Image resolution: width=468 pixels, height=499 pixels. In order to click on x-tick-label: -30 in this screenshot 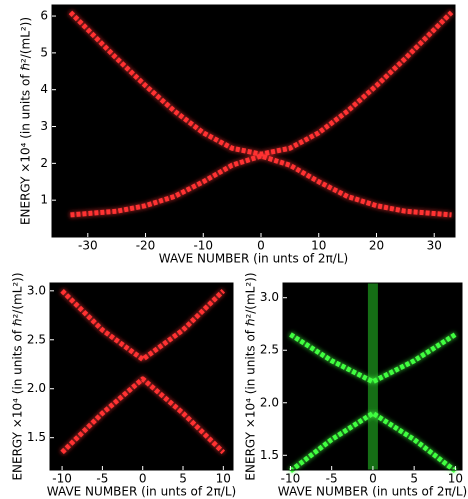, I will do `click(88, 246)`.